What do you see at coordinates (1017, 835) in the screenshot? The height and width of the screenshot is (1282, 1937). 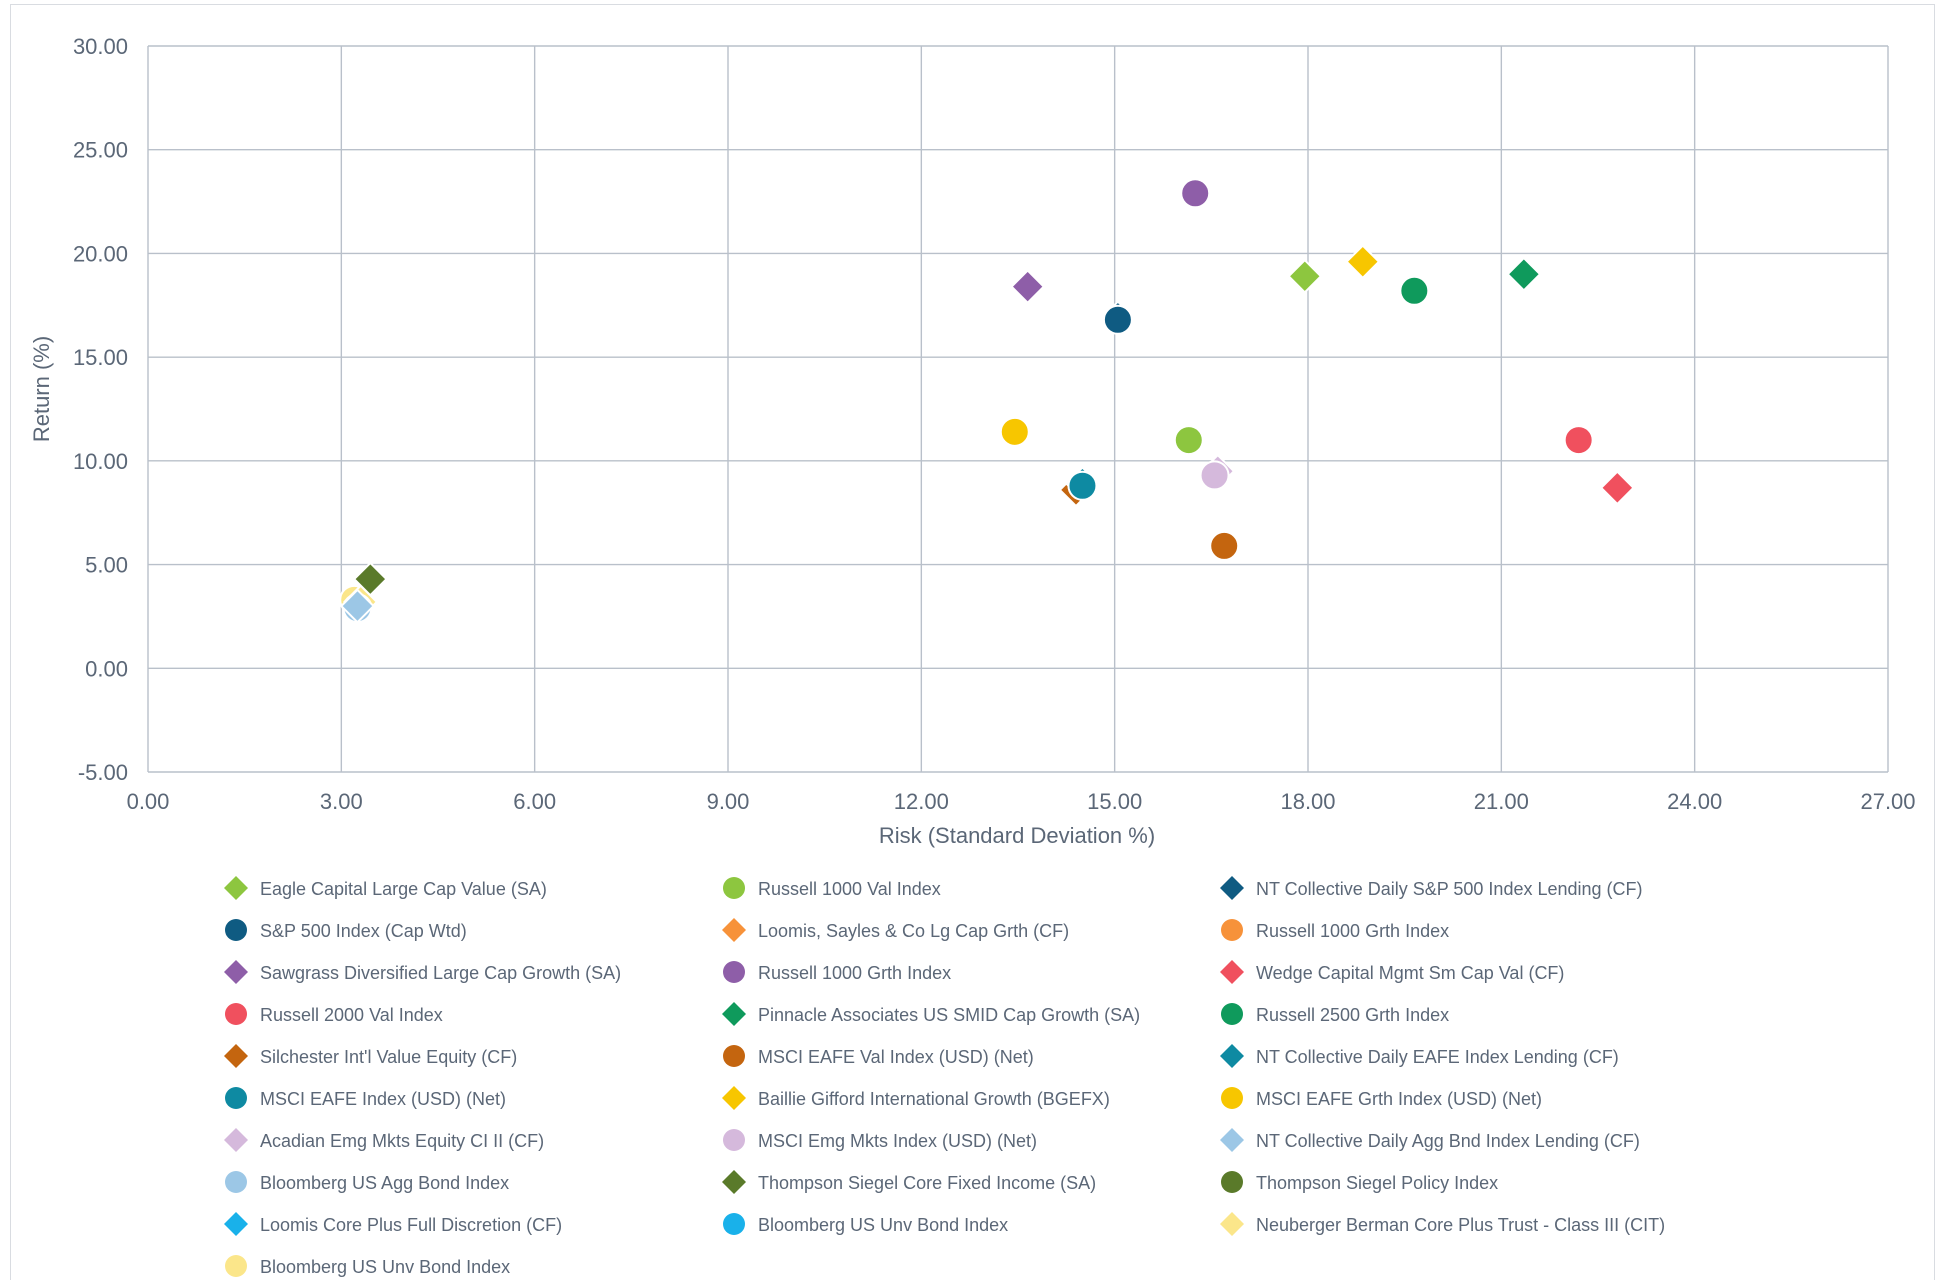 I see `x-axis-title: Risk (Standard Deviation %)` at bounding box center [1017, 835].